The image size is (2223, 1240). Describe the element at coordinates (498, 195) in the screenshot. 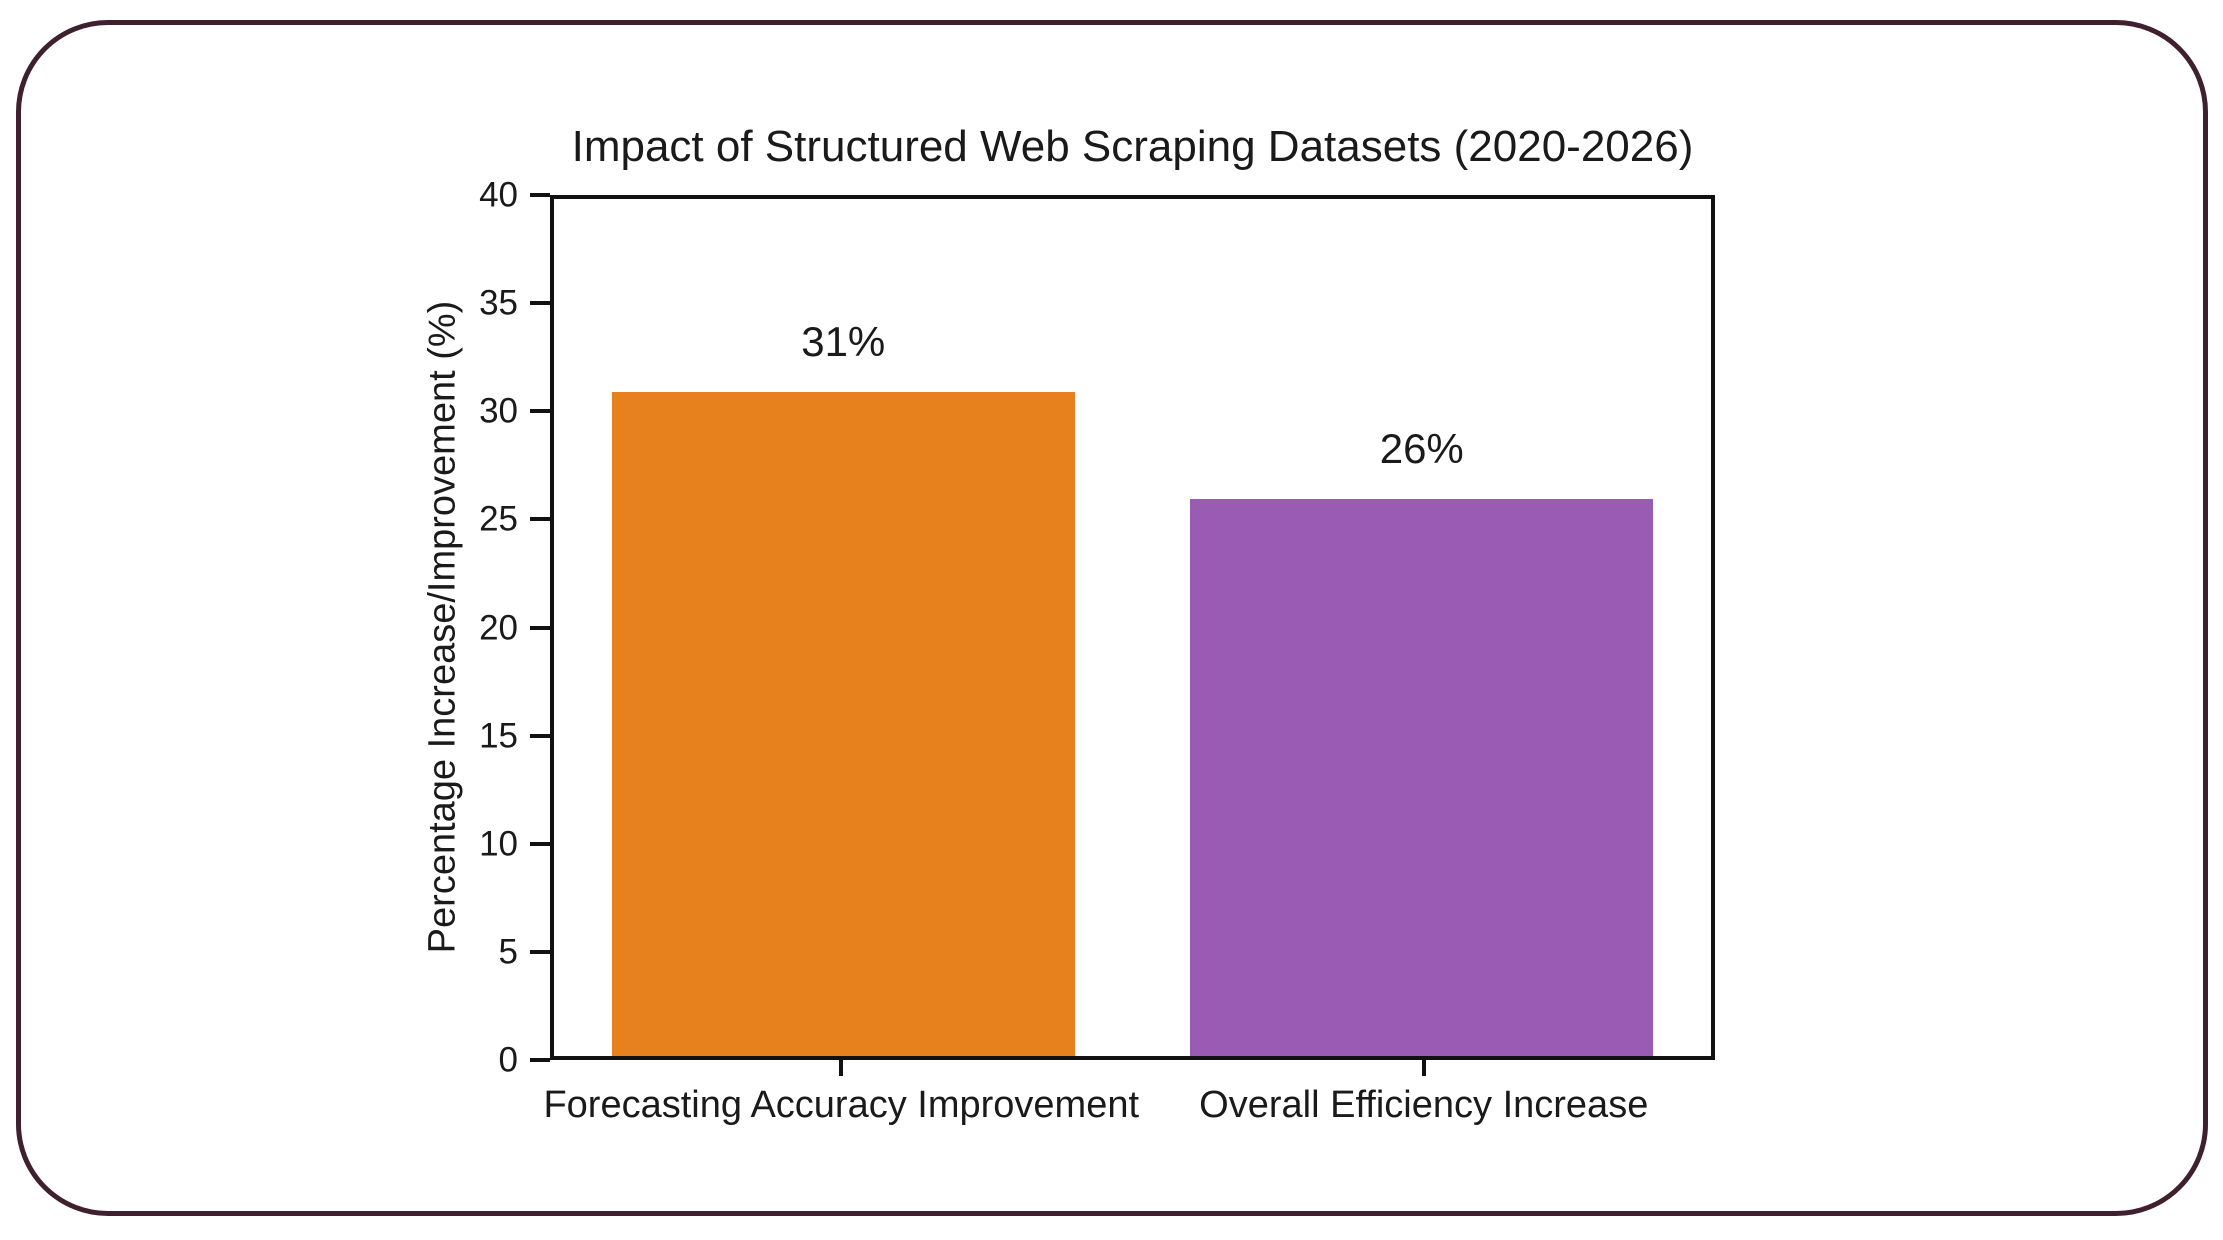

I see `y-tick-label: 40` at that location.